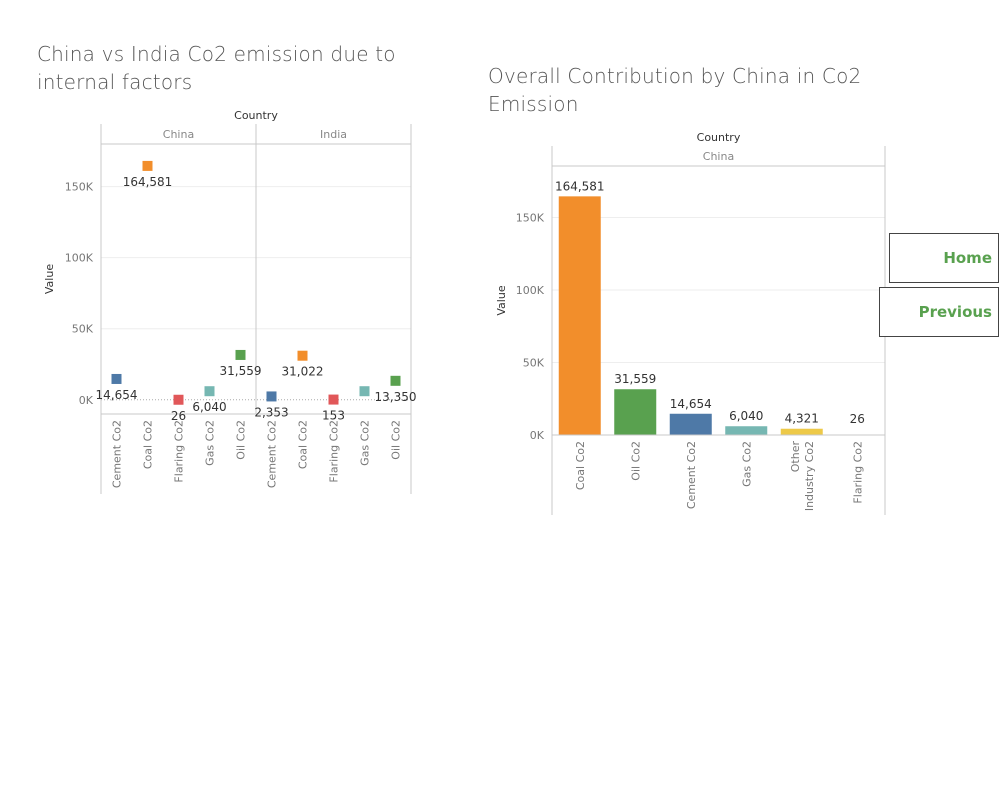  Describe the element at coordinates (801, 431) in the screenshot. I see `bar-other-industry-co2` at that location.